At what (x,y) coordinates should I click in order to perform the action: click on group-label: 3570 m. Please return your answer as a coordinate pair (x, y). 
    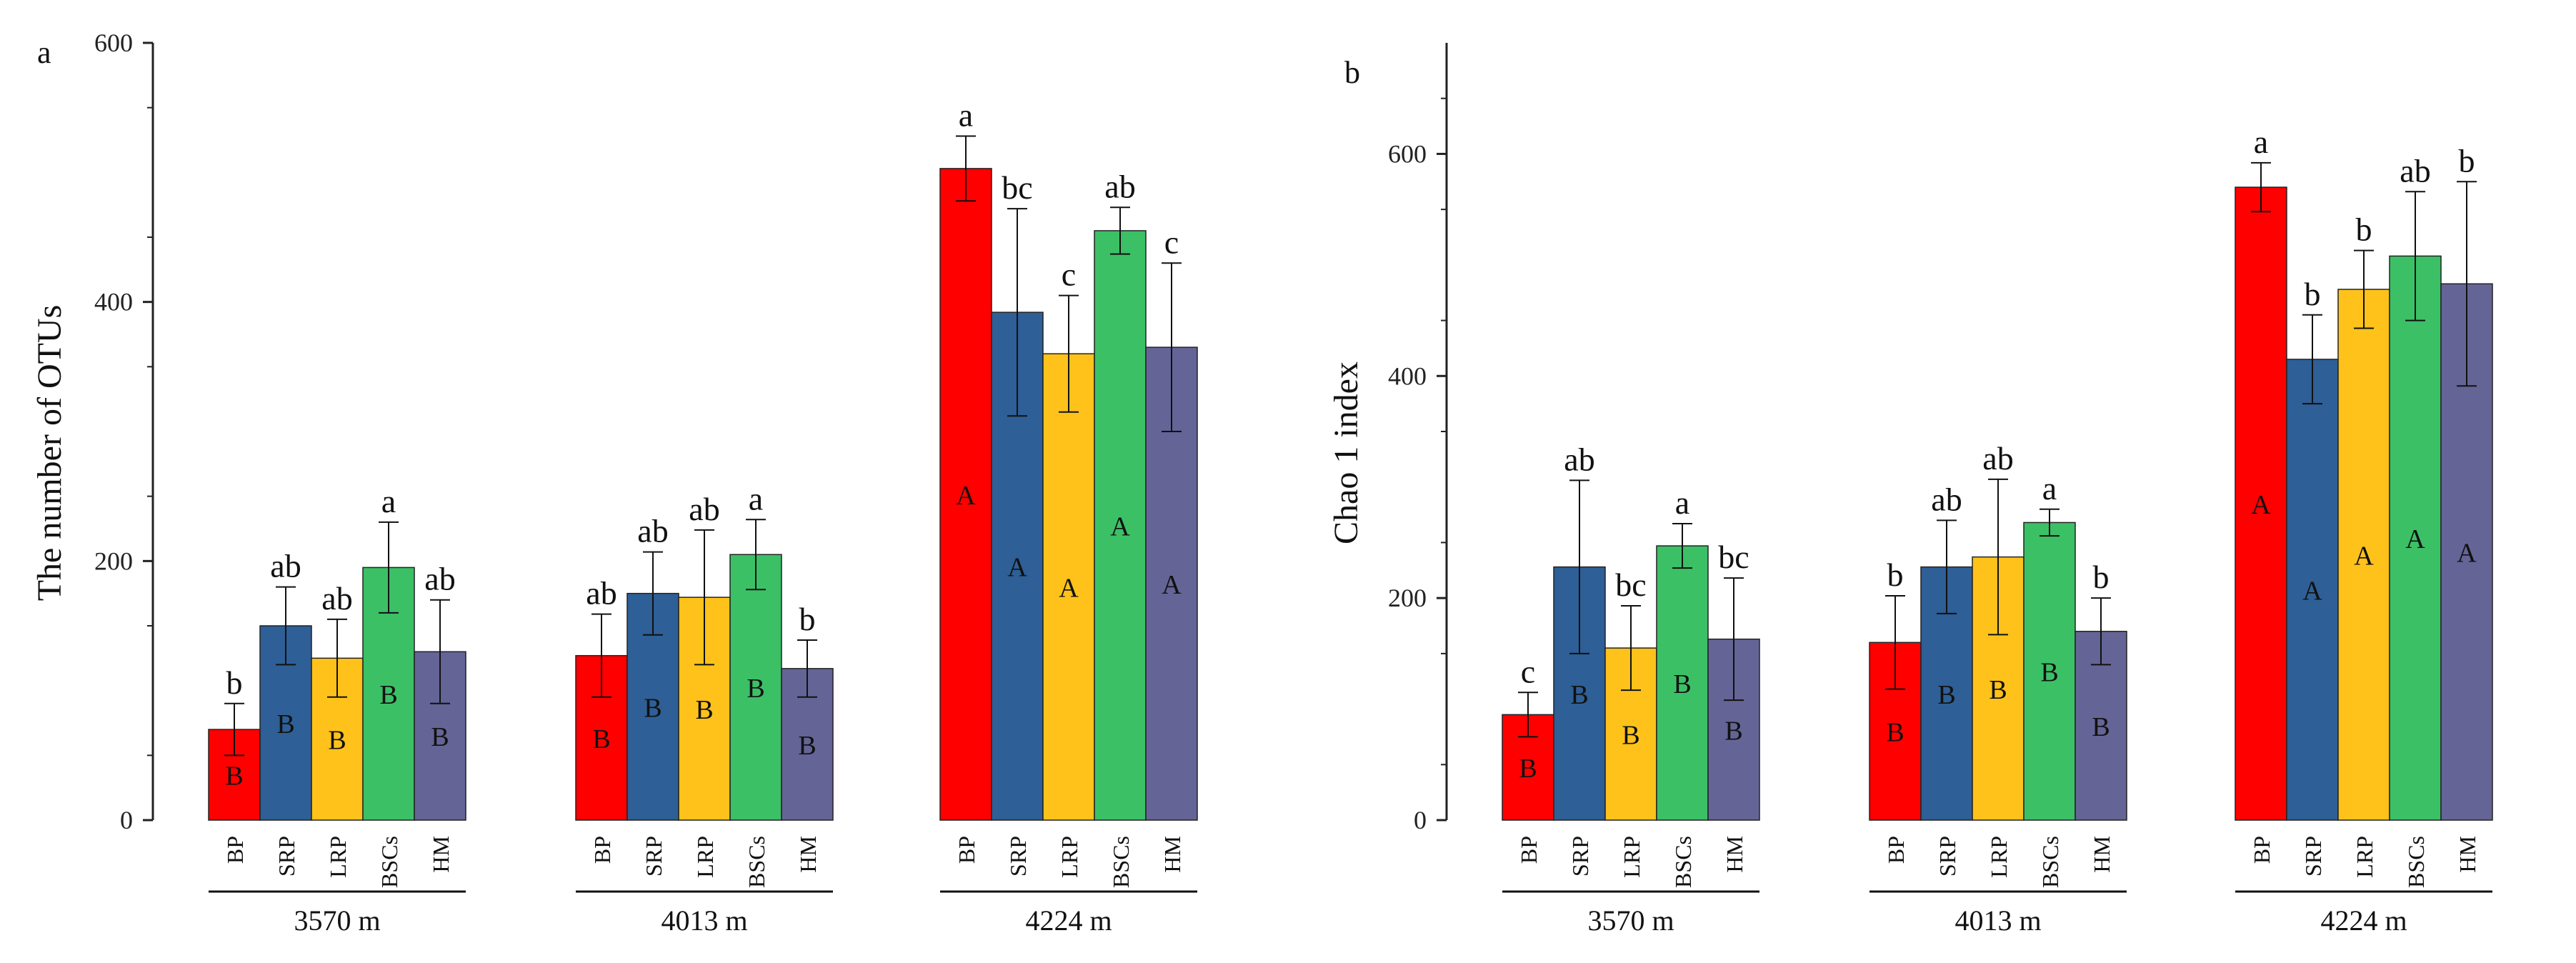
    Looking at the image, I should click on (337, 920).